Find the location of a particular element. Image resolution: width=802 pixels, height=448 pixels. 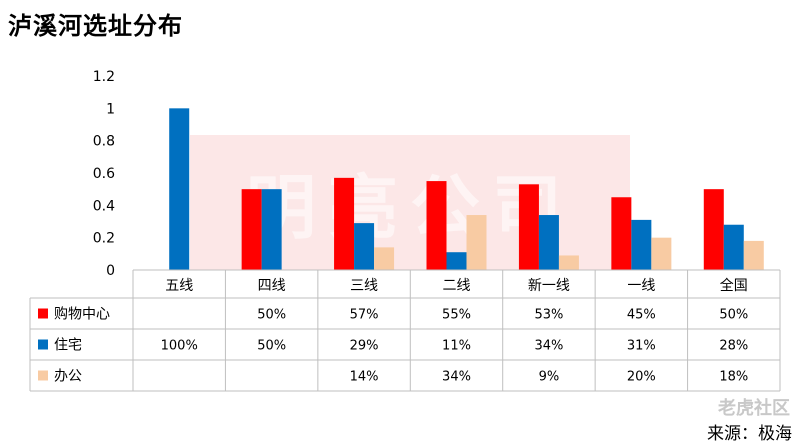

data-label: 14% is located at coordinates (364, 377).